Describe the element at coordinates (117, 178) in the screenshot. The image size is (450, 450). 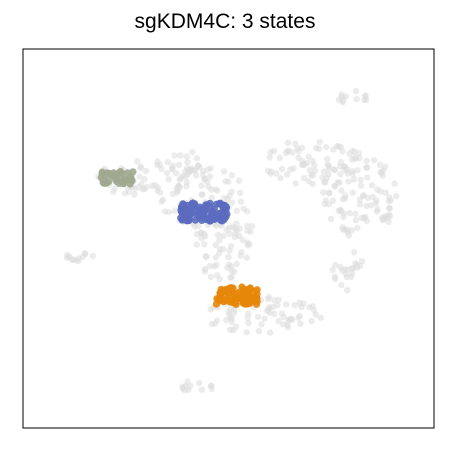
I see `state-1-cells` at that location.